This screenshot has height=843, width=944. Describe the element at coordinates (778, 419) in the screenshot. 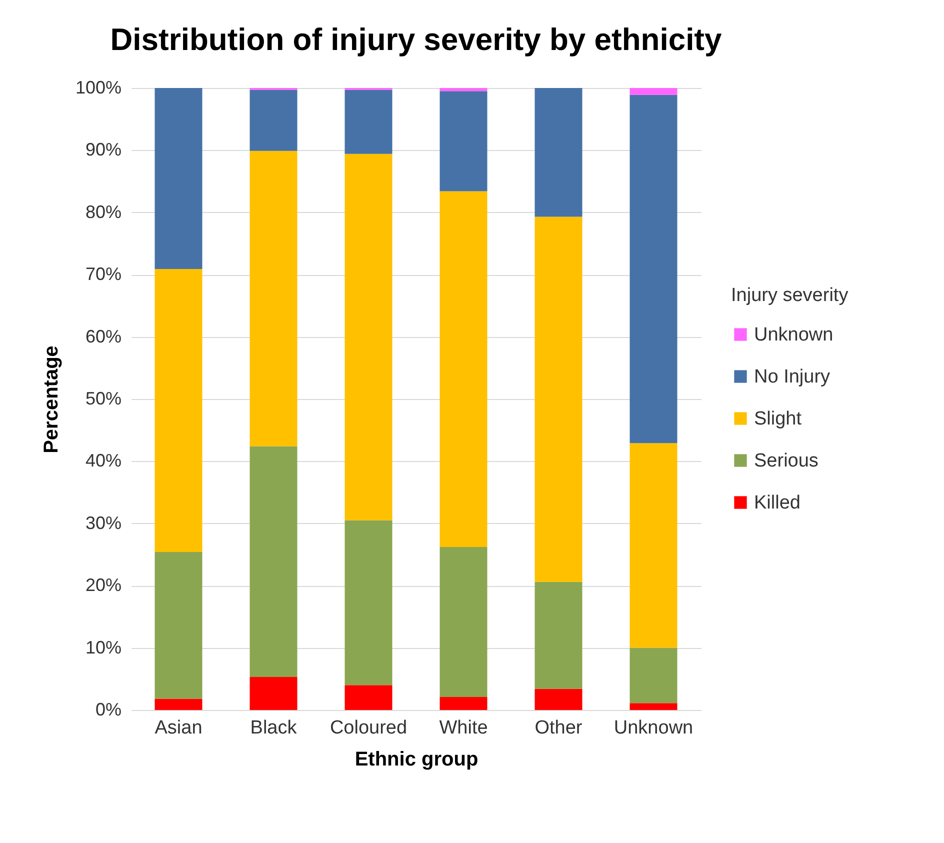

I see `legend-label: Slight` at that location.